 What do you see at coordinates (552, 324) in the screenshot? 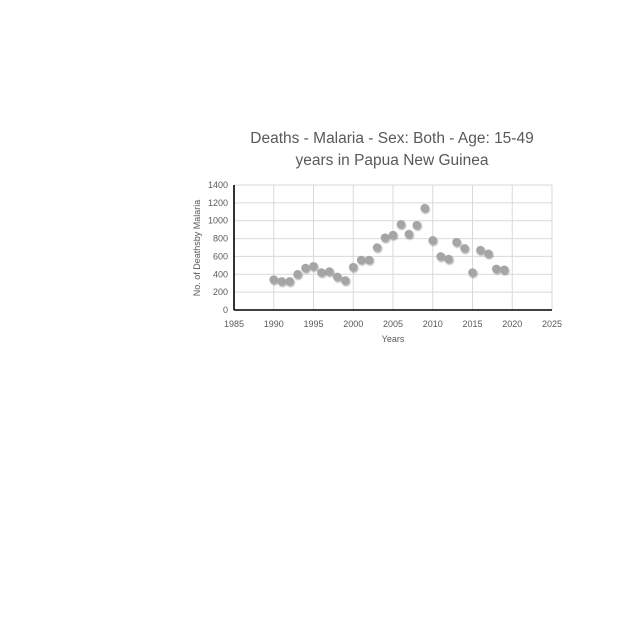
I see `x-tick-label: 2025` at bounding box center [552, 324].